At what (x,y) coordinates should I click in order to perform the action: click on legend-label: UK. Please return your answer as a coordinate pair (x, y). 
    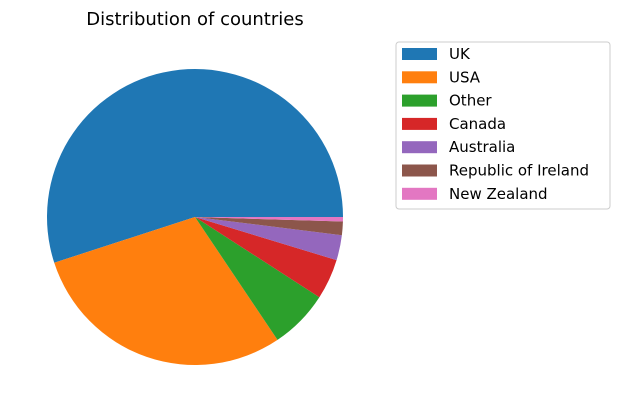
    Looking at the image, I should click on (460, 54).